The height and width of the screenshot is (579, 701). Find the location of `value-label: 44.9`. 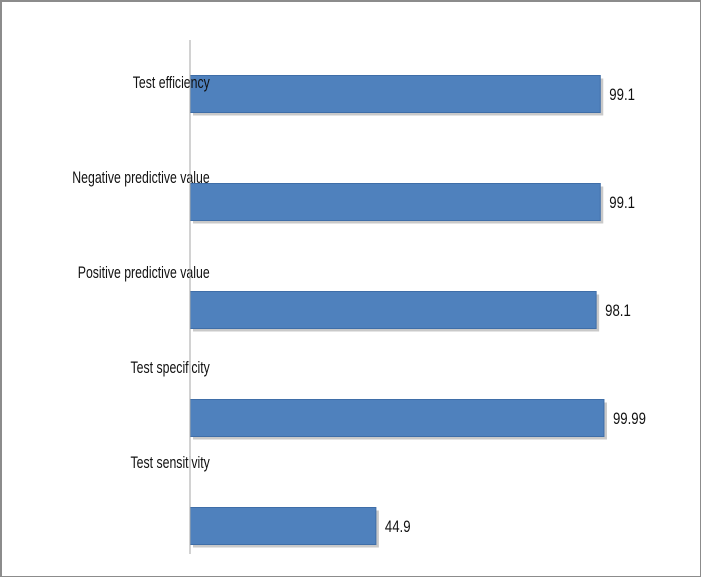

value-label: 44.9 is located at coordinates (398, 527).